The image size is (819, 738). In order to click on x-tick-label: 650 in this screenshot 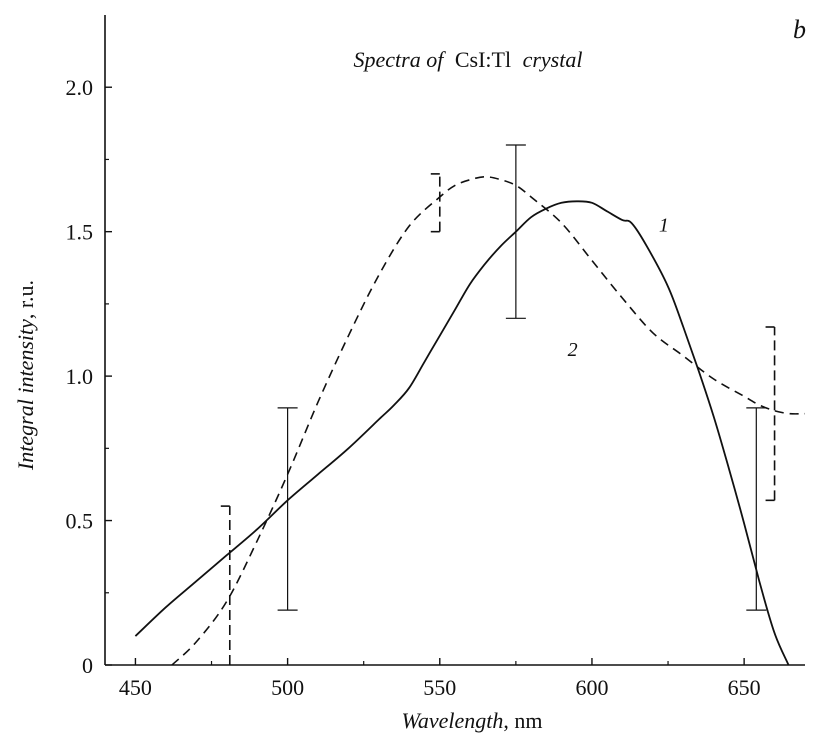, I will do `click(744, 687)`.